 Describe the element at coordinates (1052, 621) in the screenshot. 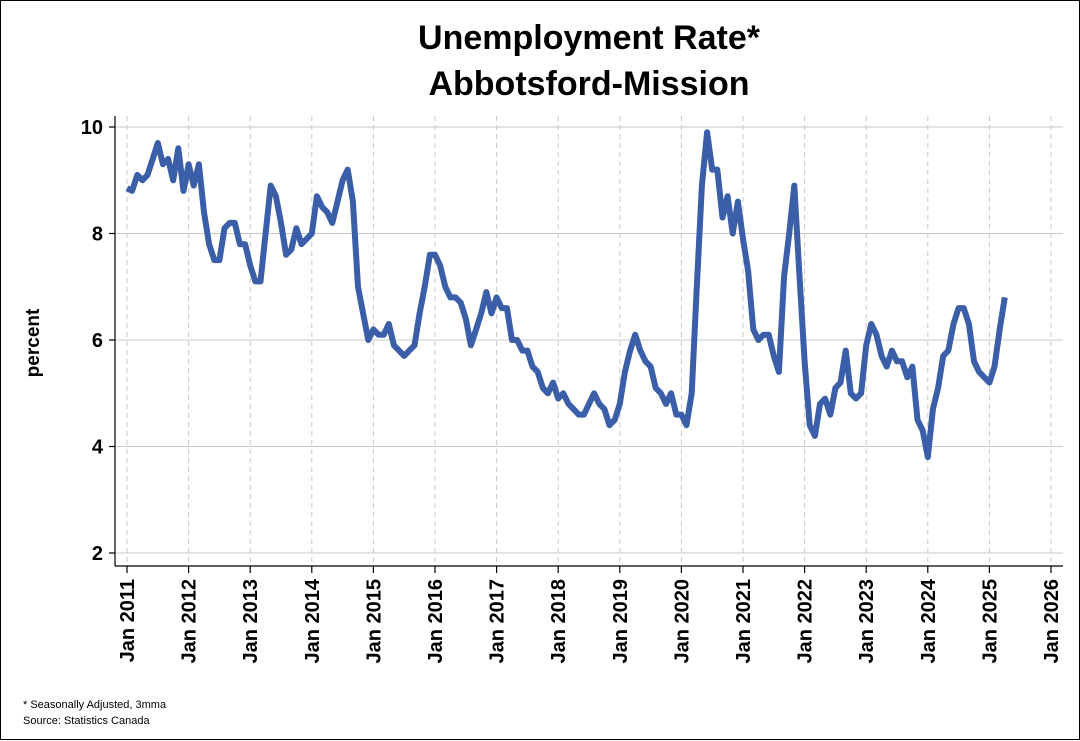

I see `x-tick-label: Jan 2026` at that location.